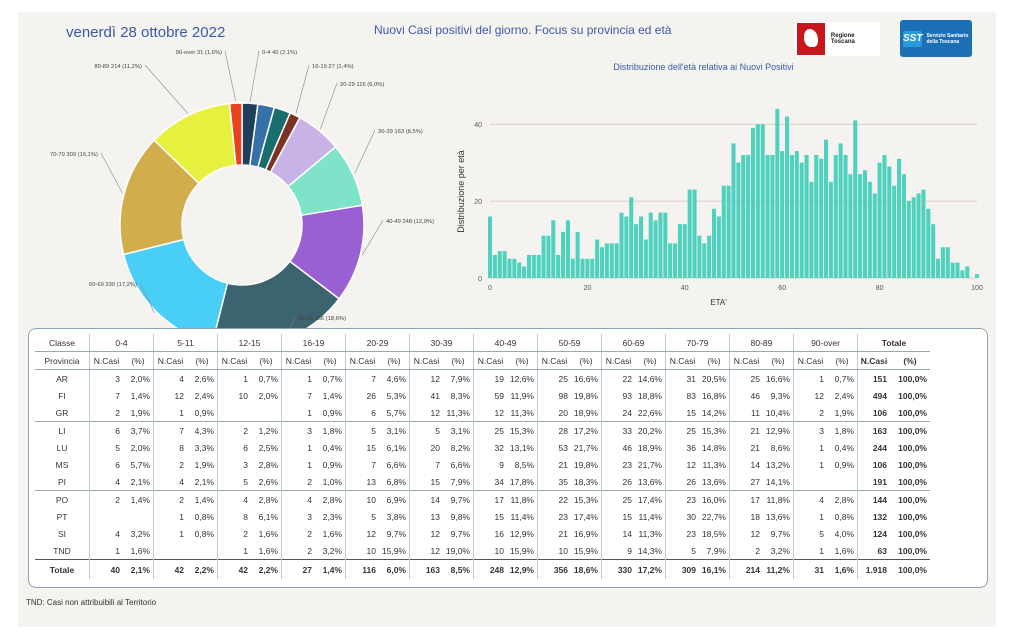  I want to click on ncasi-cell: 31, so click(810, 569).